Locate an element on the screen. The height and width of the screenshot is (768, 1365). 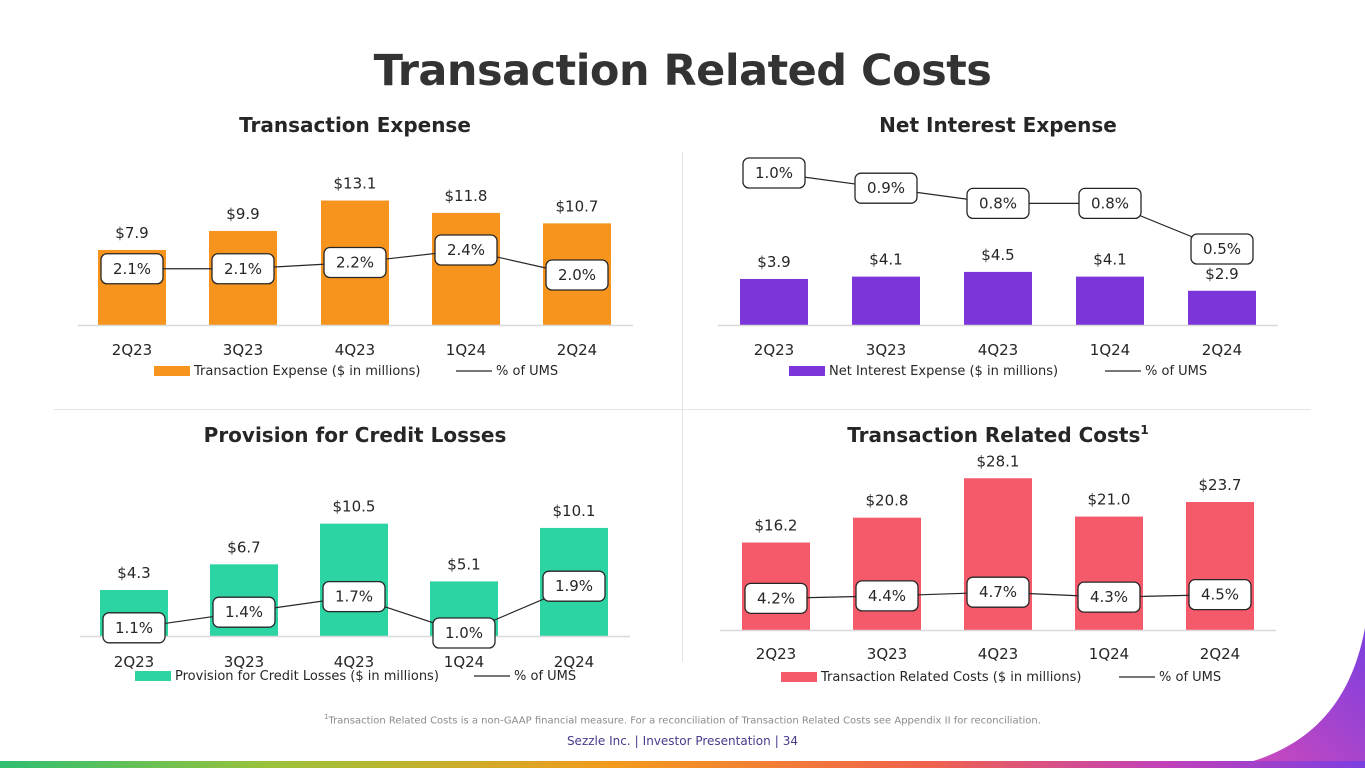
bar-value-label: $10.1 is located at coordinates (574, 511).